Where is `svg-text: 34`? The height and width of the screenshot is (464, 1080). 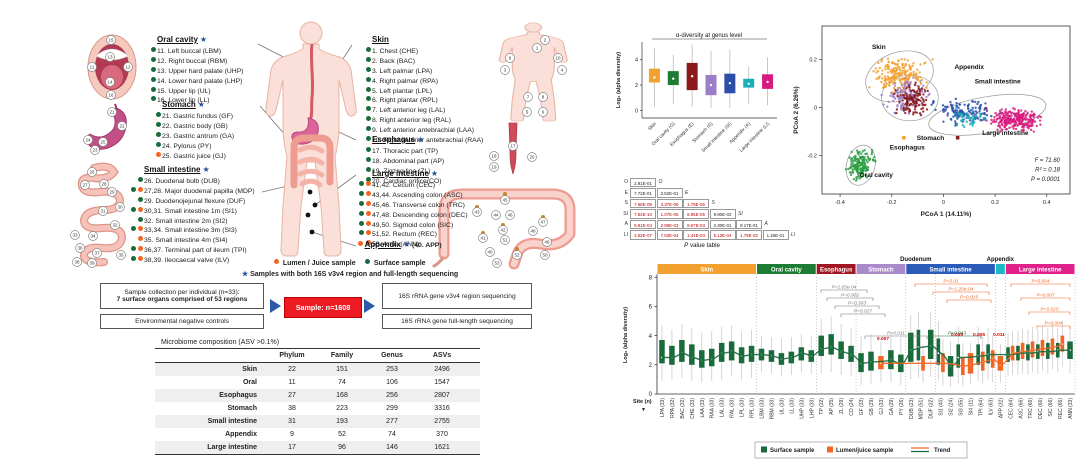
svg-text: 34 is located at coordinates (93, 236).